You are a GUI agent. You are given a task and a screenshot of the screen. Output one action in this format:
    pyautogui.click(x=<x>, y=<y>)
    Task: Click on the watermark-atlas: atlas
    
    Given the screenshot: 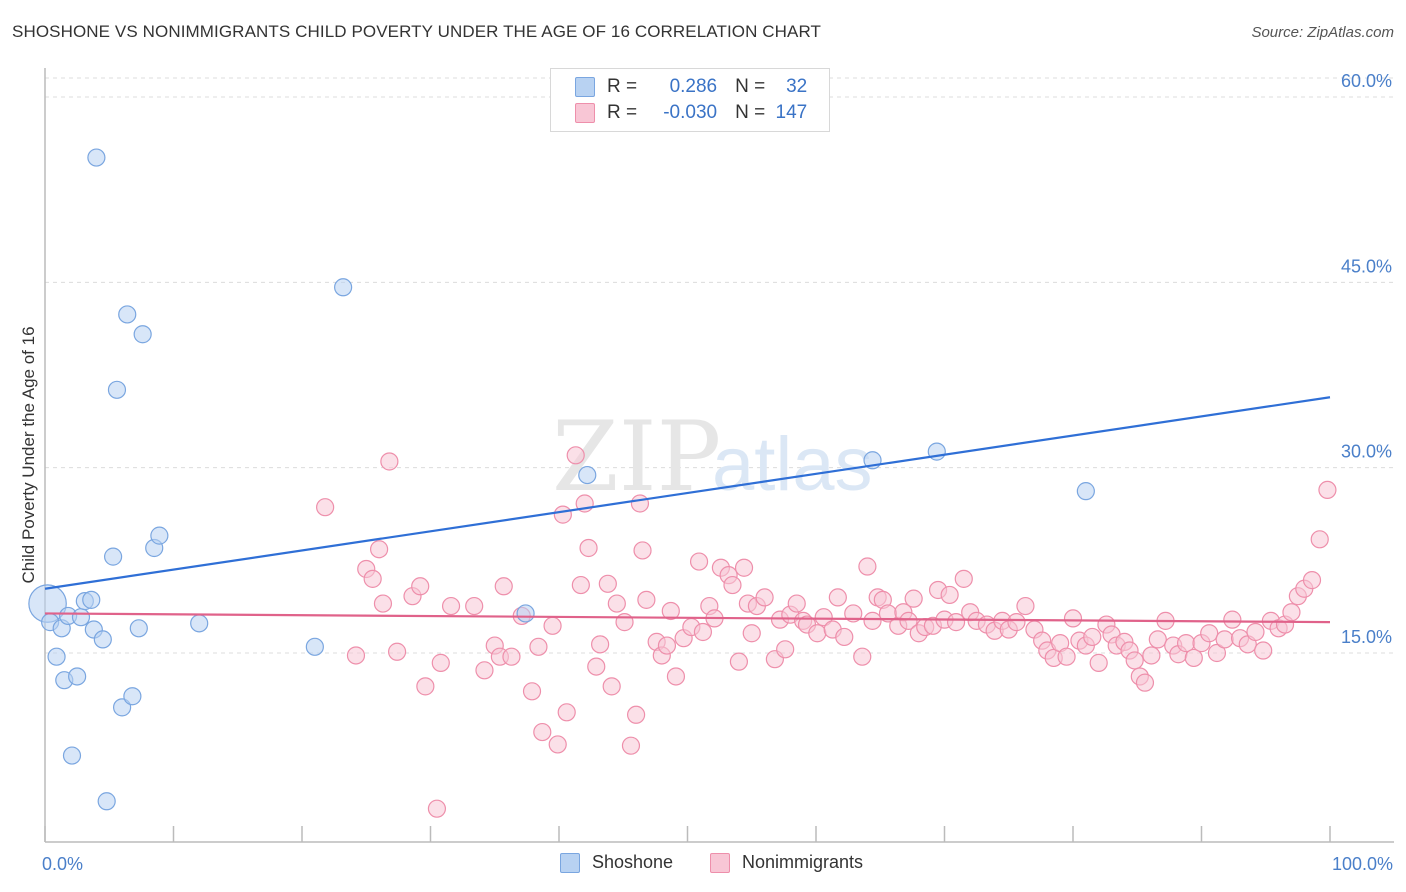 What is the action you would take?
    pyautogui.click(x=792, y=464)
    